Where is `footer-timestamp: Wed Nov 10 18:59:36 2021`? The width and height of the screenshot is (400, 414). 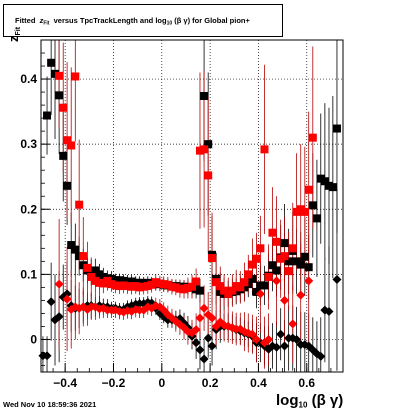 footer-timestamp: Wed Nov 10 18:59:36 2021 is located at coordinates (50, 404).